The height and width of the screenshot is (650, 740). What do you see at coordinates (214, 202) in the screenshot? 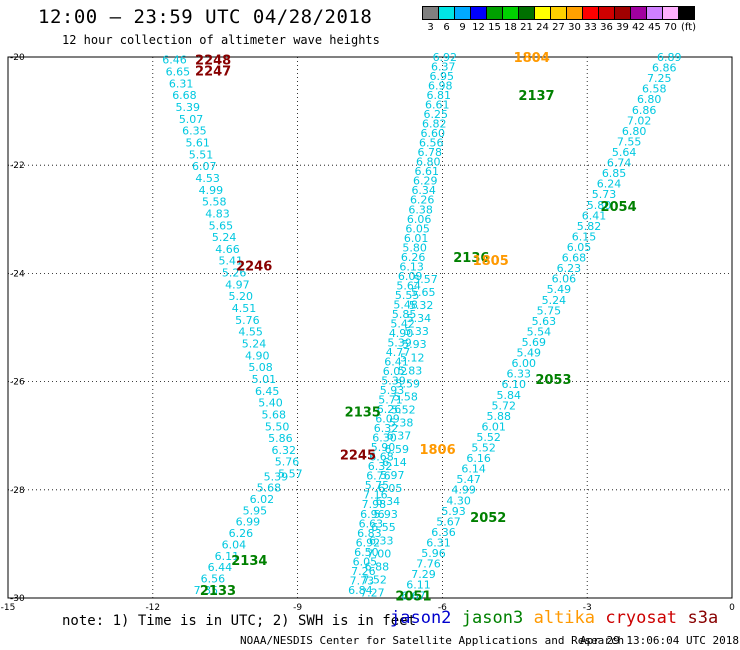
I see `wave-height-value: 5.58` at bounding box center [214, 202].